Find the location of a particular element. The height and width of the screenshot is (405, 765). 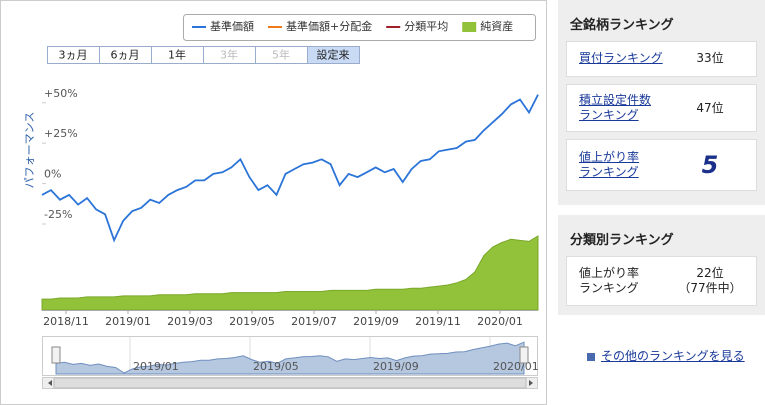

y-tick-label: -25% is located at coordinates (58, 214).